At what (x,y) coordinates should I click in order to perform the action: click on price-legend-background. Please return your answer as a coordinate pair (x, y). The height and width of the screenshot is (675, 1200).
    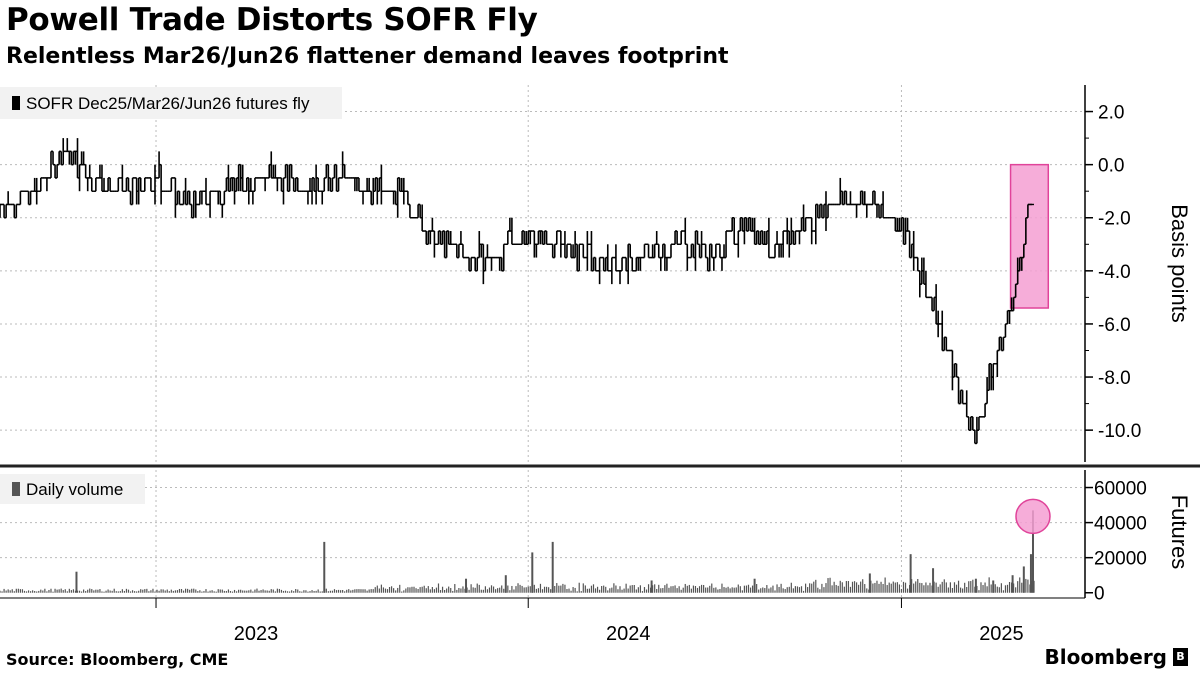
    Looking at the image, I should click on (171, 103).